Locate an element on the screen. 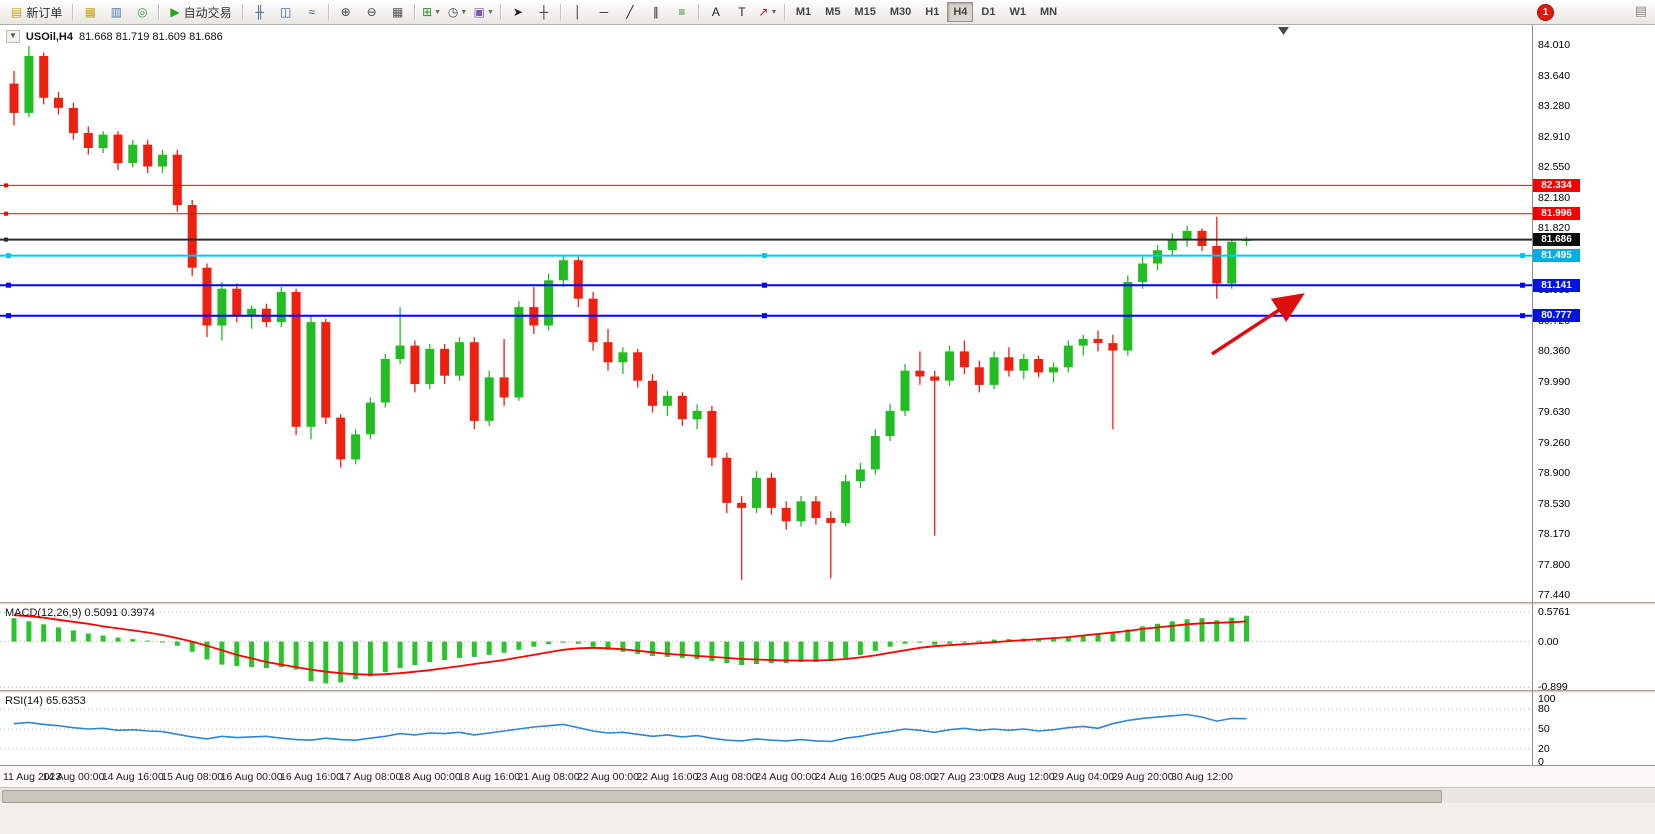 Image resolution: width=1655 pixels, height=834 pixels. bar-chart-icon: ╫ is located at coordinates (260, 12).